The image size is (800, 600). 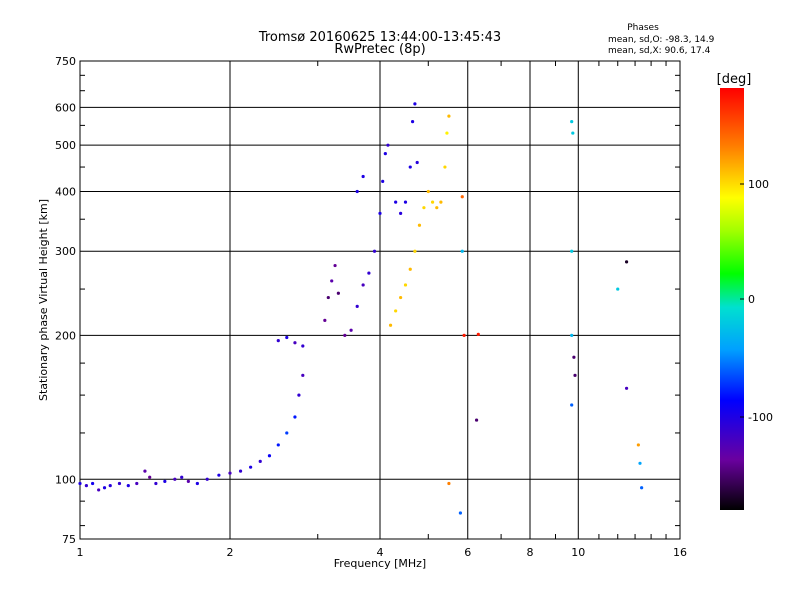 What do you see at coordinates (530, 552) in the screenshot?
I see `x-tick-label: 8` at bounding box center [530, 552].